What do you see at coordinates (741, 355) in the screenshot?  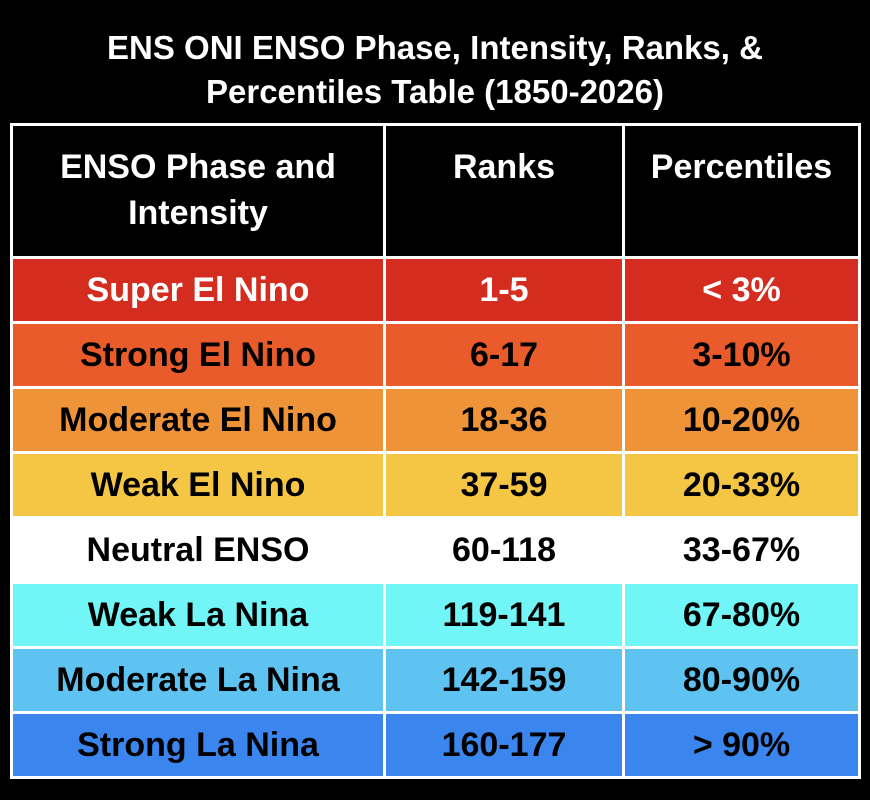 I see `table-cell: 3-10%` at bounding box center [741, 355].